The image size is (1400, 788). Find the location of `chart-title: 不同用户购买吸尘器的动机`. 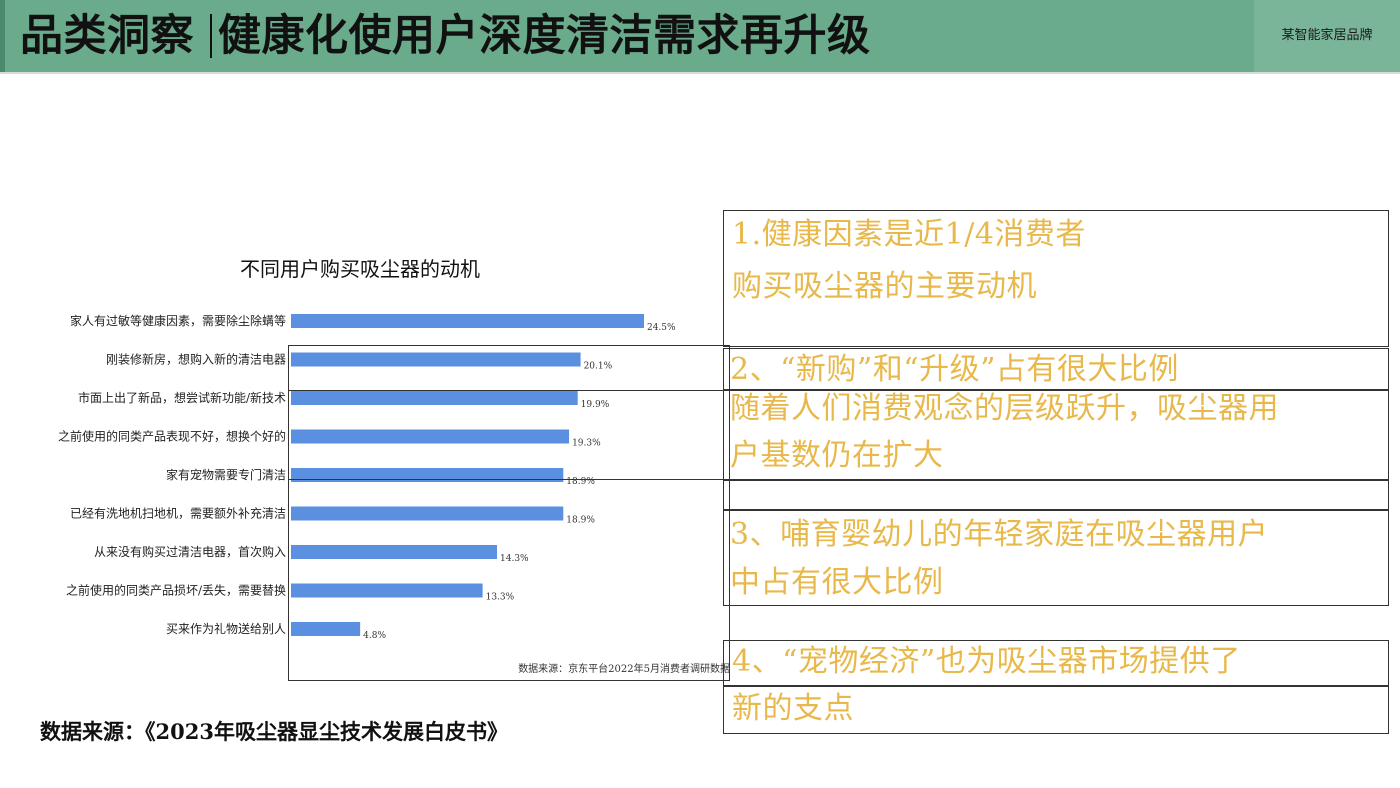

chart-title: 不同用户购买吸尘器的动机 is located at coordinates (360, 269).